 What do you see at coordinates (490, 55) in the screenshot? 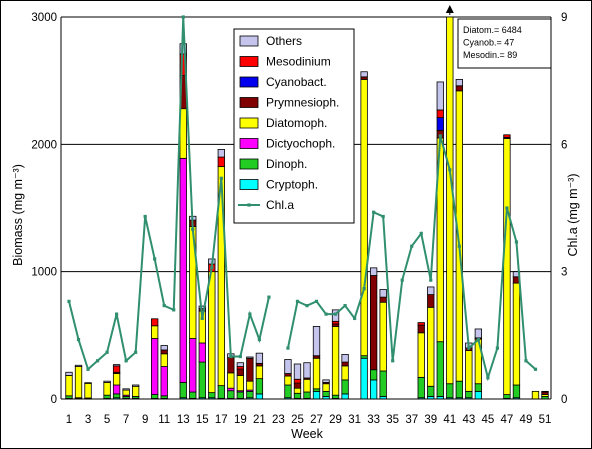
I see `annotation-line: Mesodin.= 89` at bounding box center [490, 55].